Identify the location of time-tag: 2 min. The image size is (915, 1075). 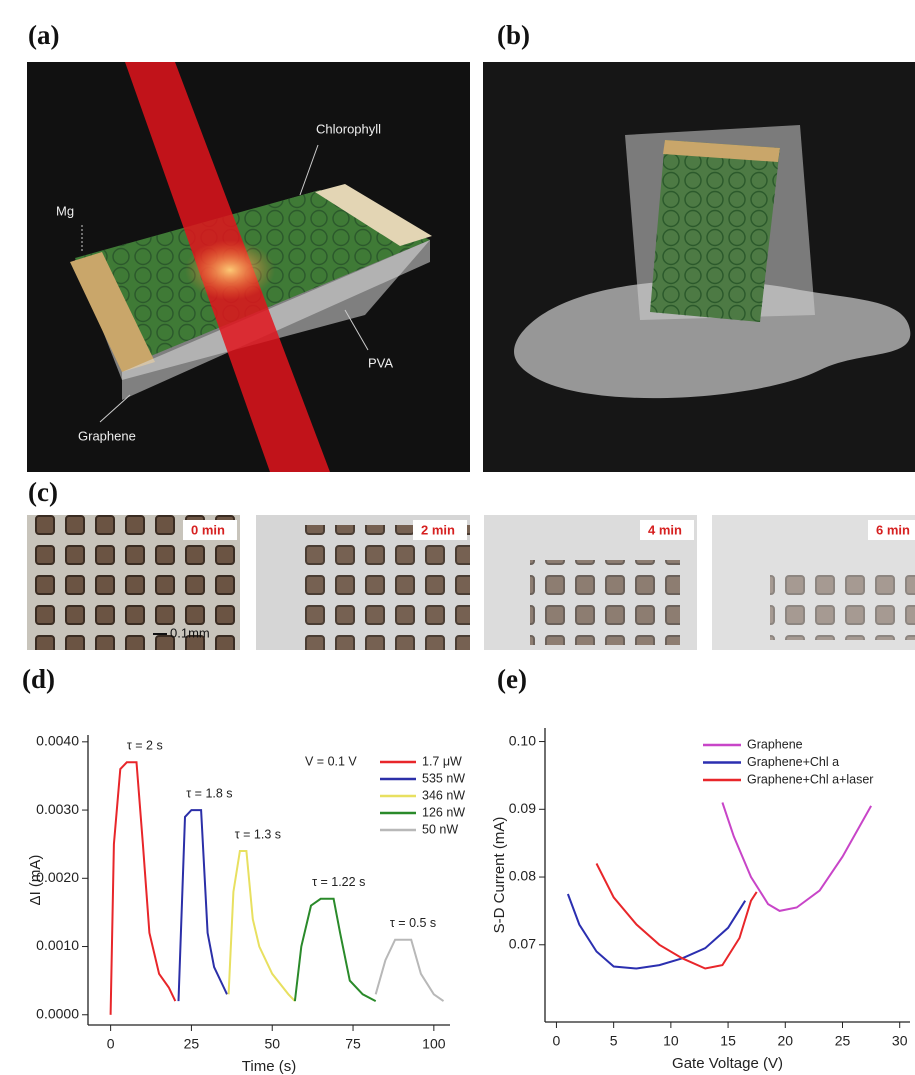
(438, 529).